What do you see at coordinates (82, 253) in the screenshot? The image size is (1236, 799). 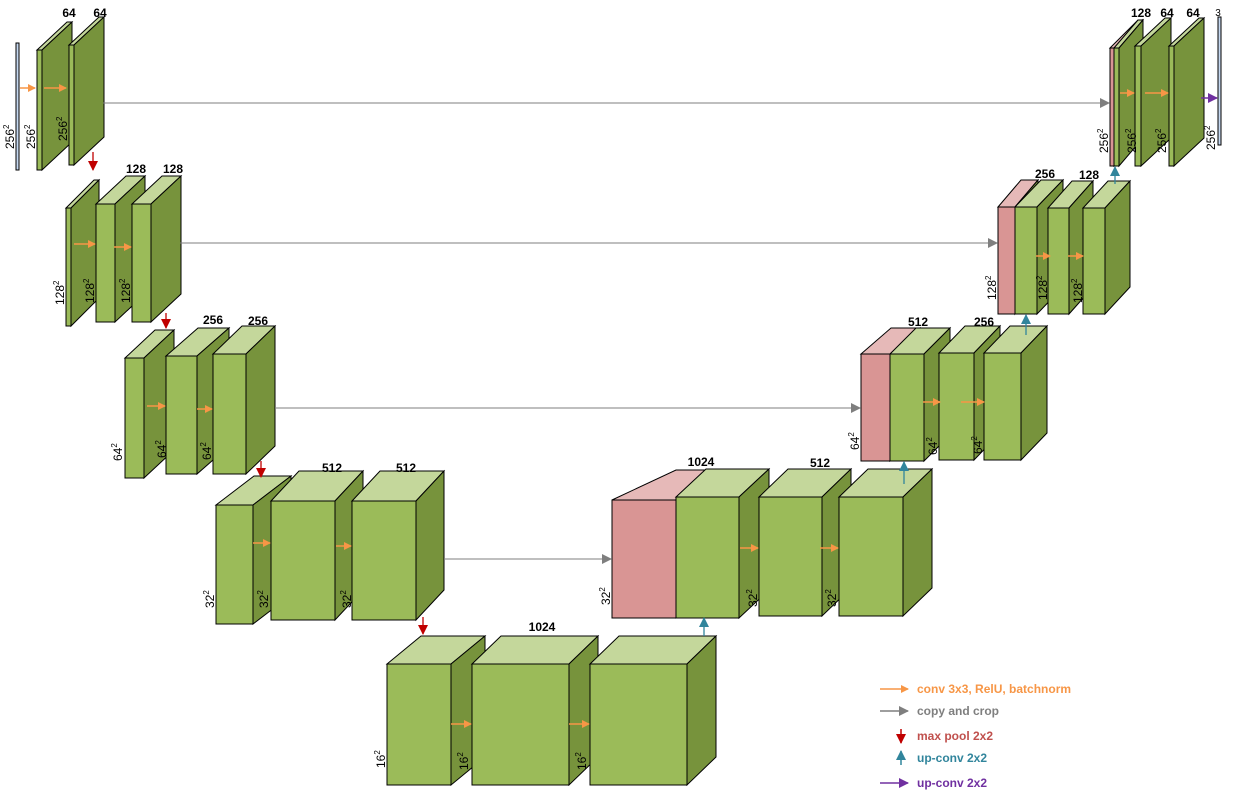 I see `enc2-block-pre` at bounding box center [82, 253].